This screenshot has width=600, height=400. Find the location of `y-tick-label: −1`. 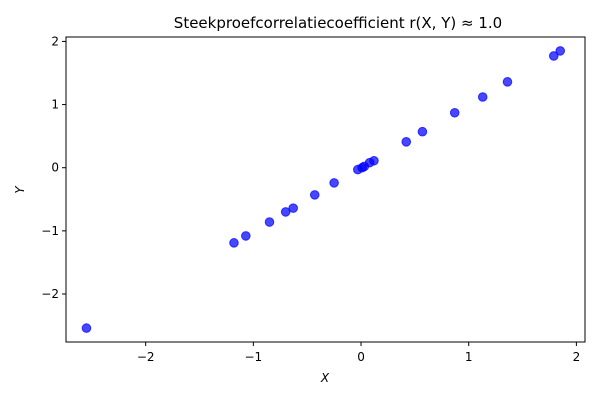

y-tick-label: −1 is located at coordinates (50, 231).